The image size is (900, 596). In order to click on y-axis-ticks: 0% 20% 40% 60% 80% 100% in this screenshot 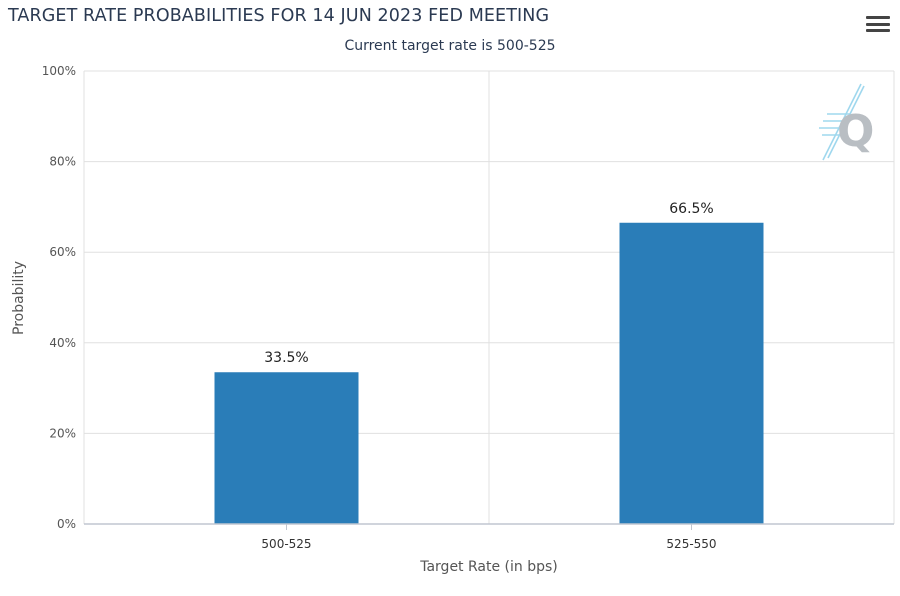, I will do `click(59, 297)`.